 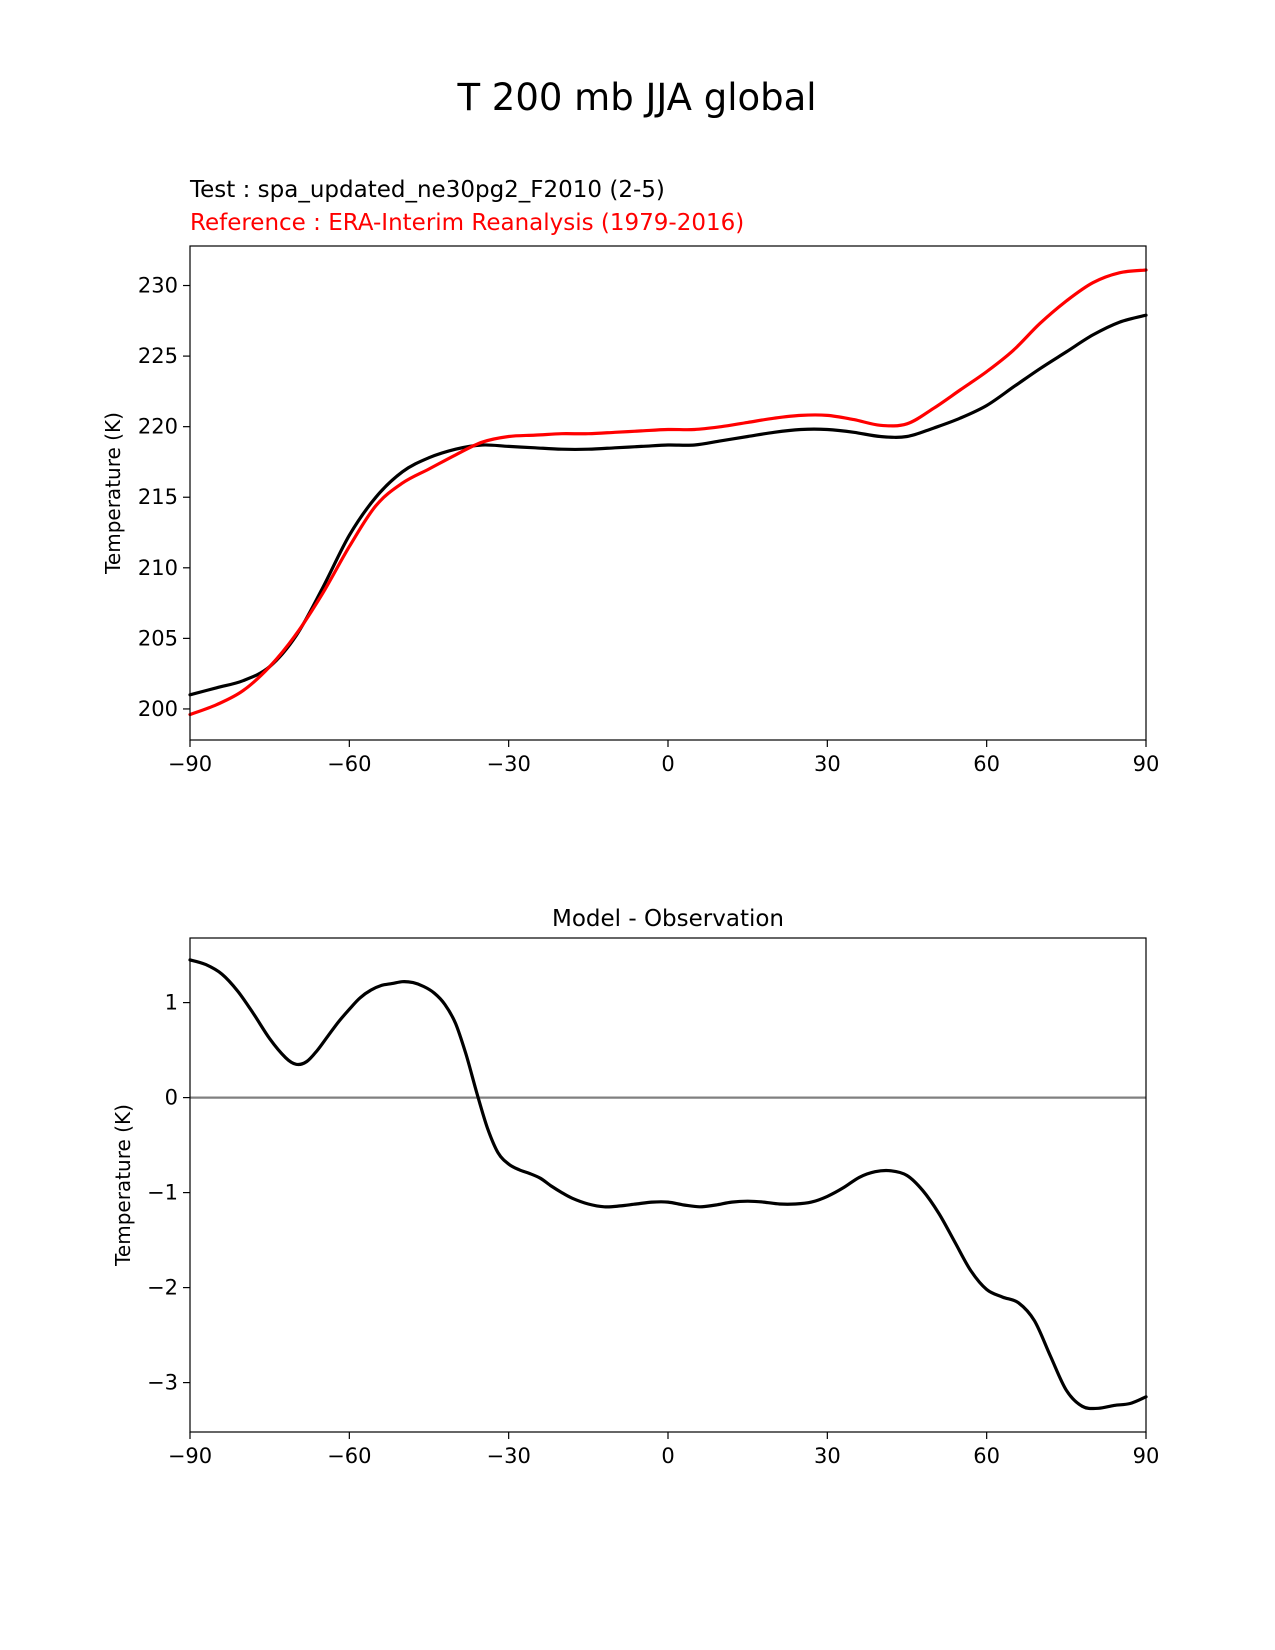 What do you see at coordinates (171, 1003) in the screenshot?
I see `bottom-y-tick-label: 1` at bounding box center [171, 1003].